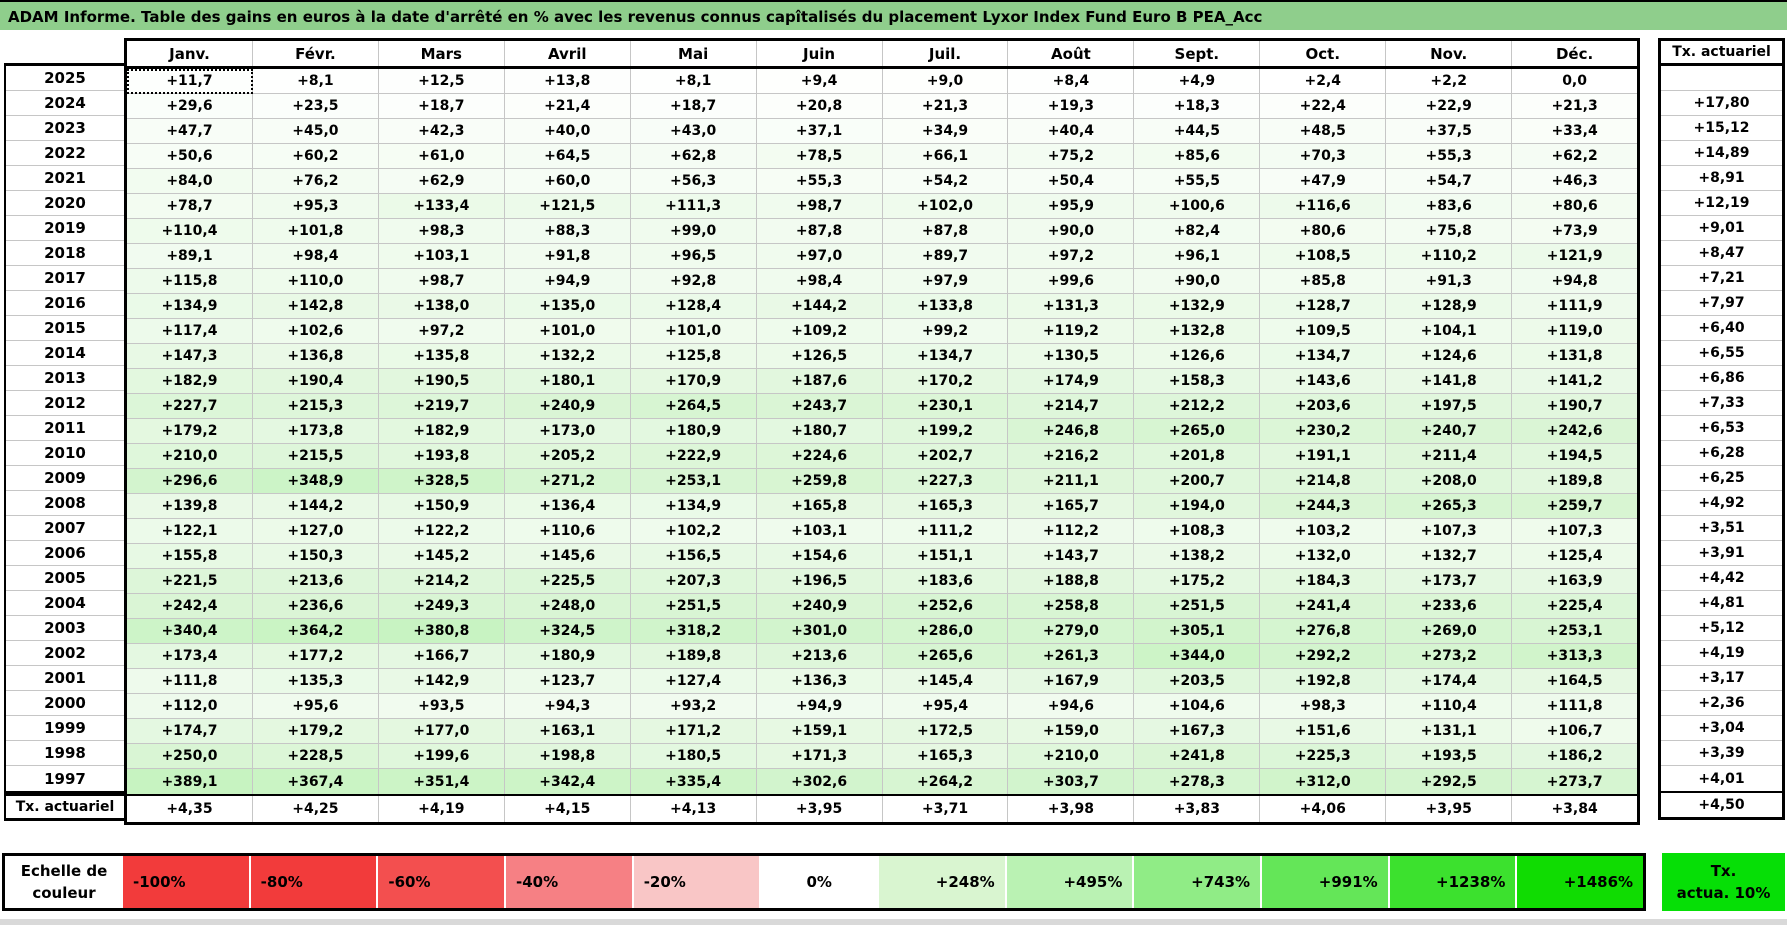  I want to click on gain-cell-2005-1: +221,5, so click(190, 581).